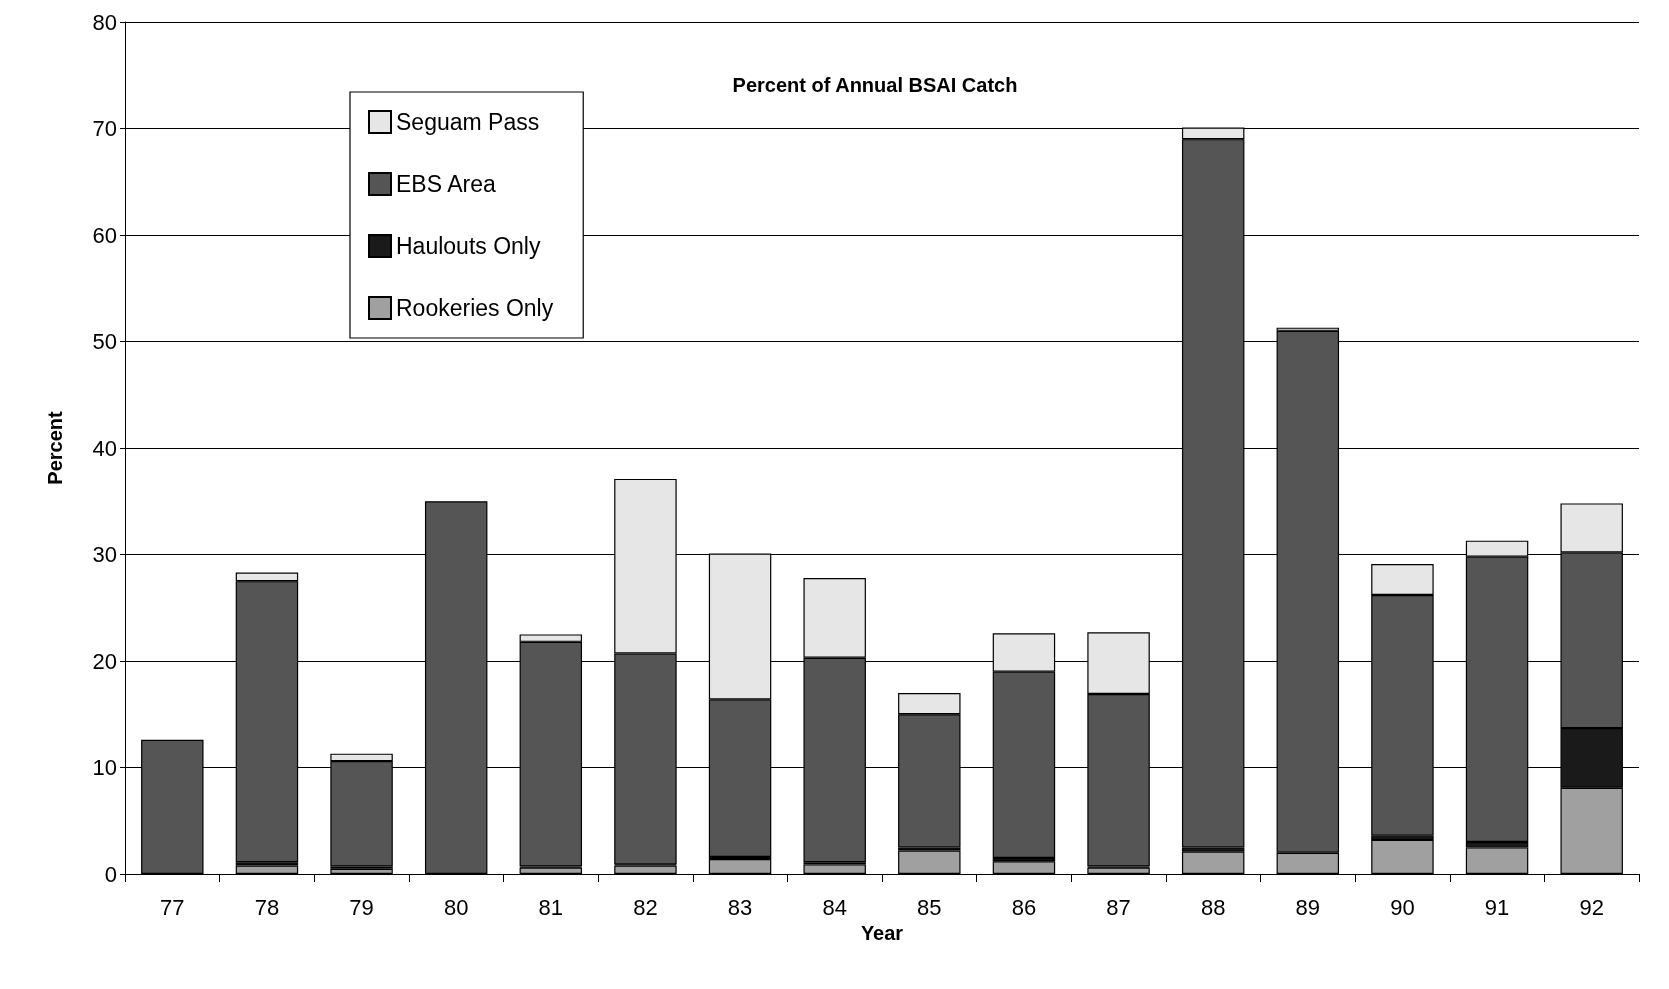 The height and width of the screenshot is (989, 1669). What do you see at coordinates (110, 874) in the screenshot?
I see `y-tick-label: 0` at bounding box center [110, 874].